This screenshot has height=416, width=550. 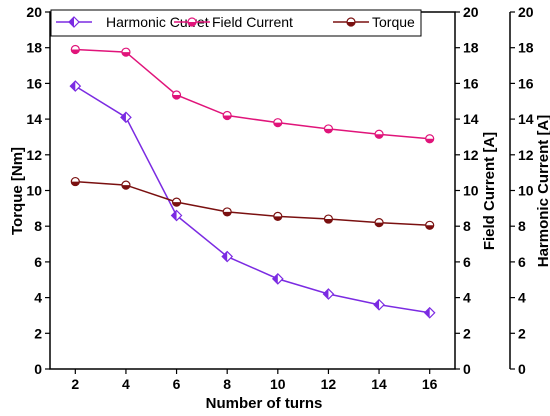 I want to click on y-axis-right1-ticks: 0 2 4 6 8 10 12 14 16 18 20, so click(x=467, y=190).